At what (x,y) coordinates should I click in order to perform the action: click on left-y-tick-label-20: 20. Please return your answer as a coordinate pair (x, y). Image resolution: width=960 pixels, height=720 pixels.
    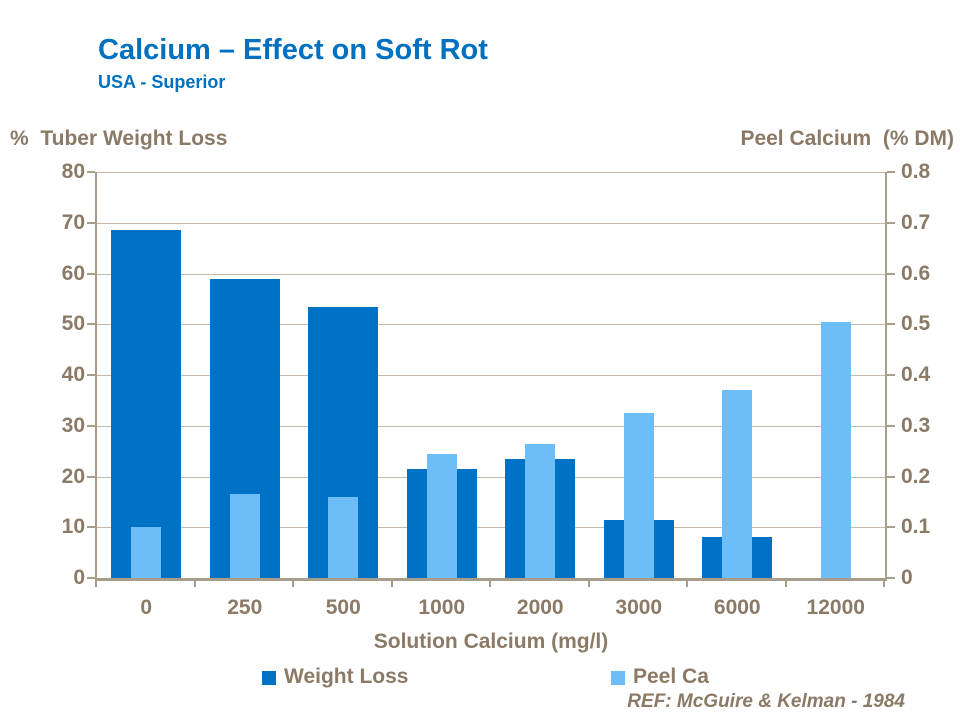
    Looking at the image, I should click on (73, 476).